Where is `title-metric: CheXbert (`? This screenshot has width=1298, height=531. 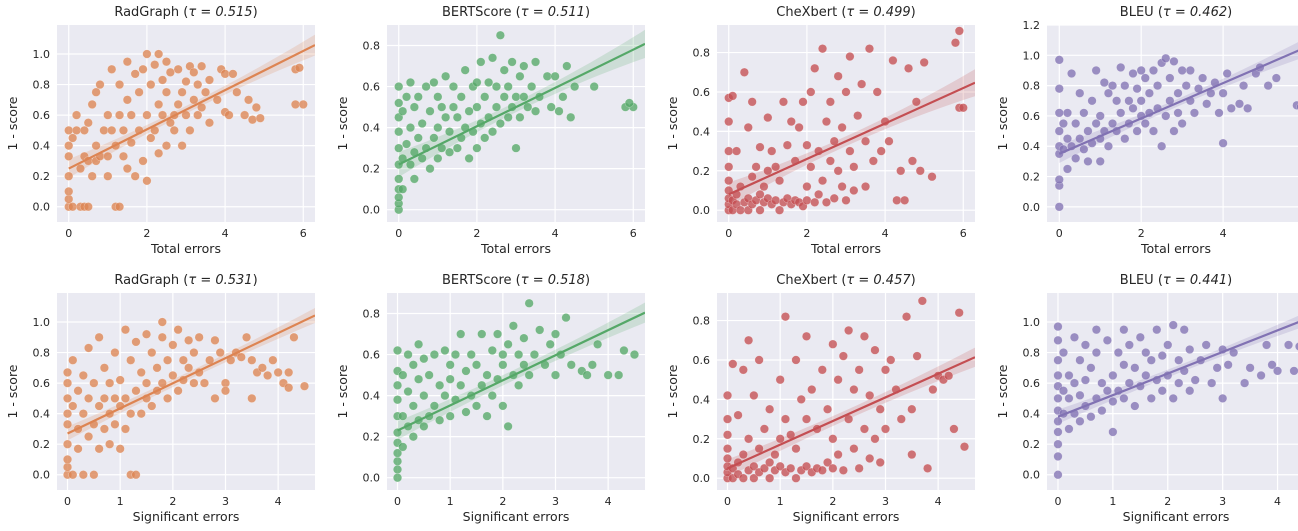 title-metric: CheXbert ( is located at coordinates (811, 280).